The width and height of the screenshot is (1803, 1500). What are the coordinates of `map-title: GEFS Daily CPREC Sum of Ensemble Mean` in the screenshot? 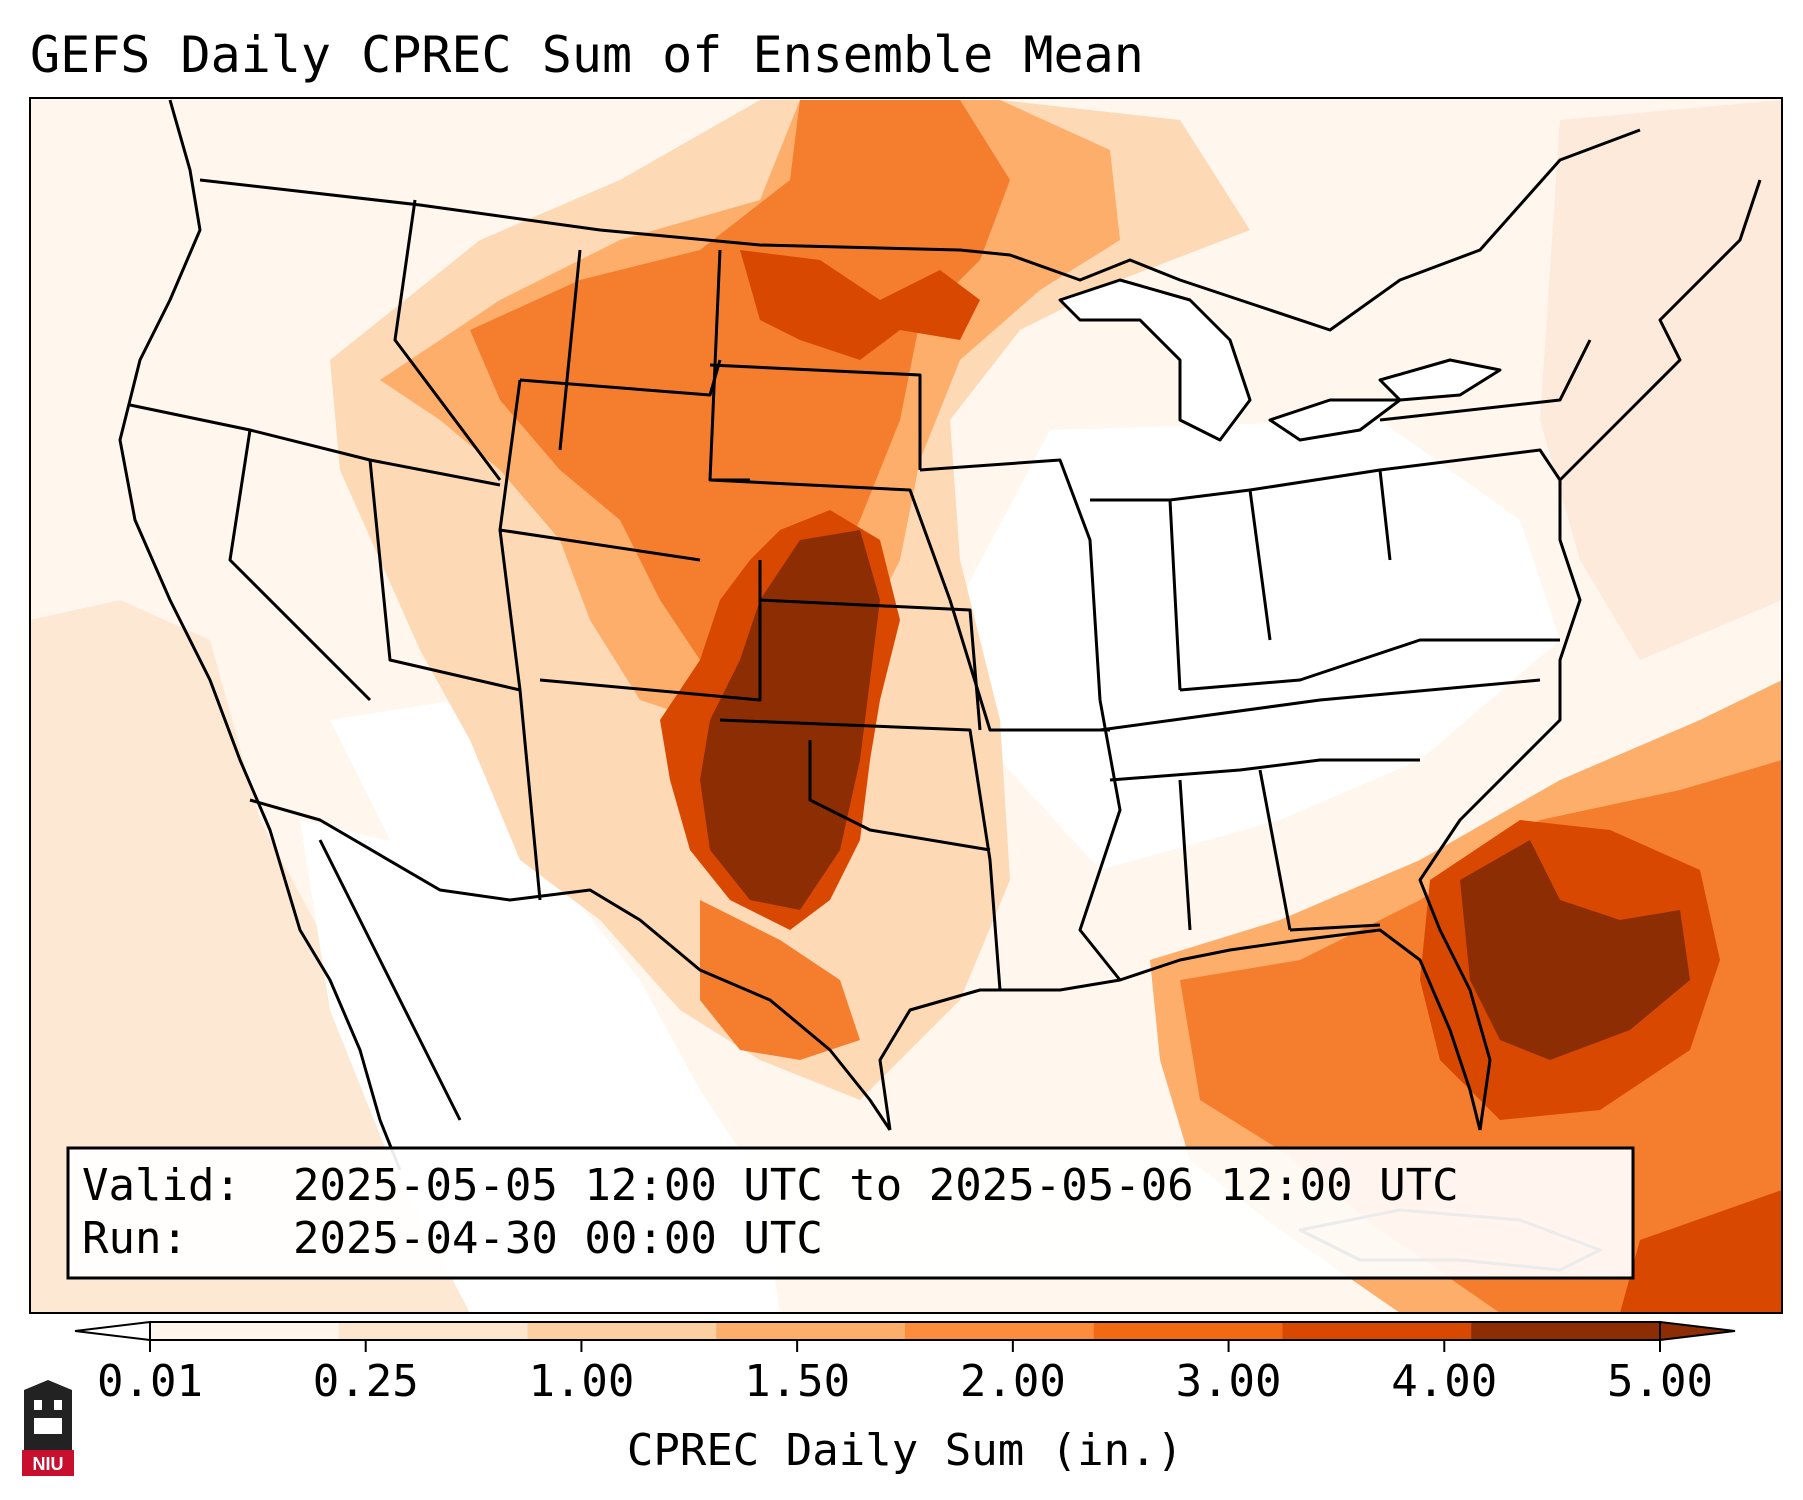 It's located at (587, 55).